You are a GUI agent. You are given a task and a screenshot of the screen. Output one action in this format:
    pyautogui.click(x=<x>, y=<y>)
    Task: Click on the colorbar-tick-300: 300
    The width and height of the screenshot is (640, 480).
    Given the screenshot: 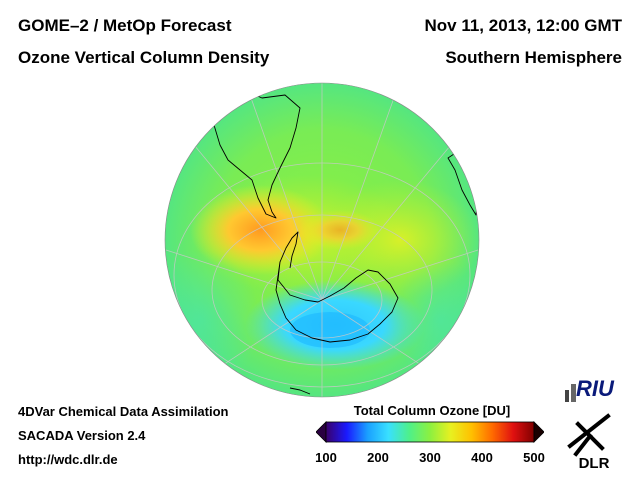 What is the action you would take?
    pyautogui.click(x=430, y=457)
    